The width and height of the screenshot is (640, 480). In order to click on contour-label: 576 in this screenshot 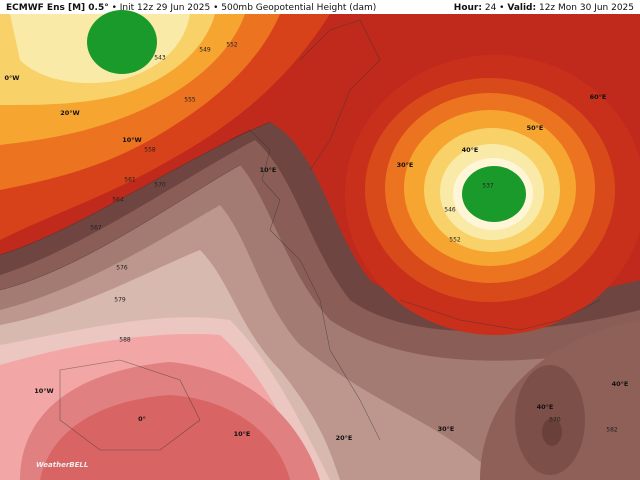, I will do `click(122, 268)`.